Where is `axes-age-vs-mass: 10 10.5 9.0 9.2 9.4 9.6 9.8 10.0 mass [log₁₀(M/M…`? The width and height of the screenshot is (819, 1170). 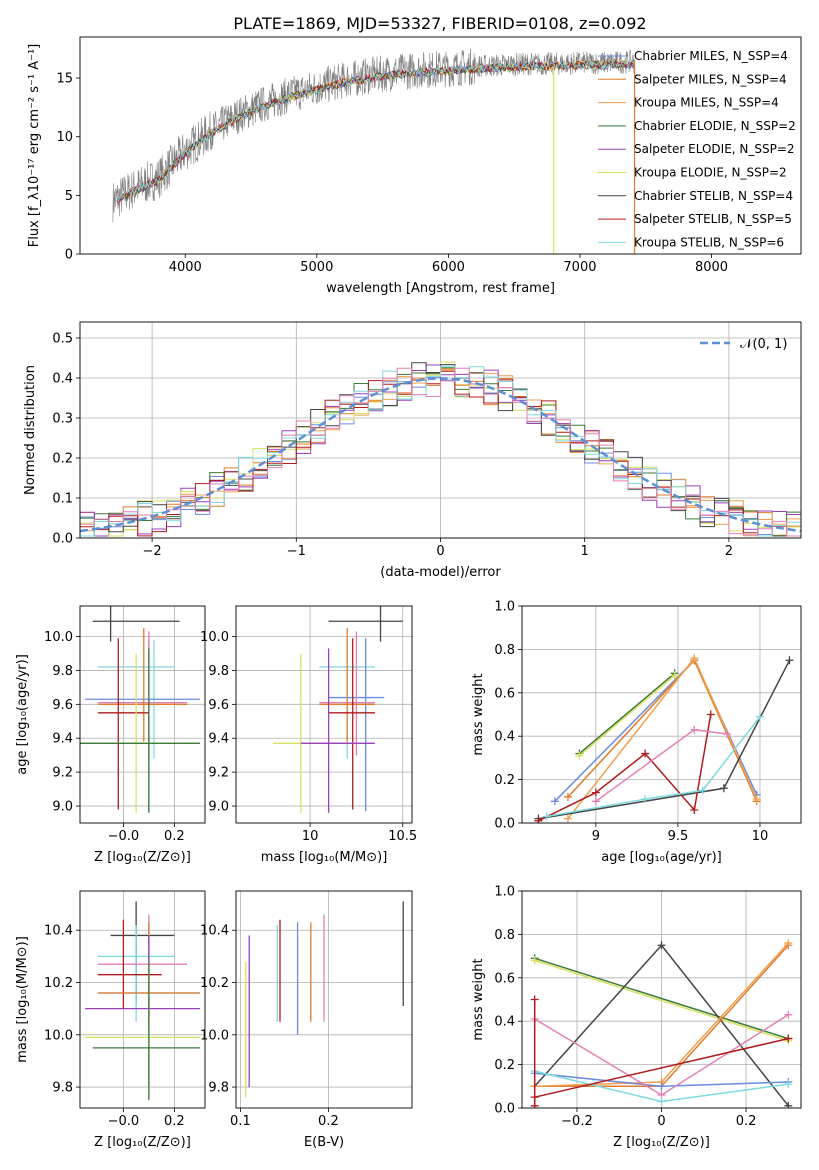 axes-age-vs-mass: 10 10.5 9.0 9.2 9.4 9.6 9.8 10.0 mass [log₁₀(M/M… is located at coordinates (308, 735).